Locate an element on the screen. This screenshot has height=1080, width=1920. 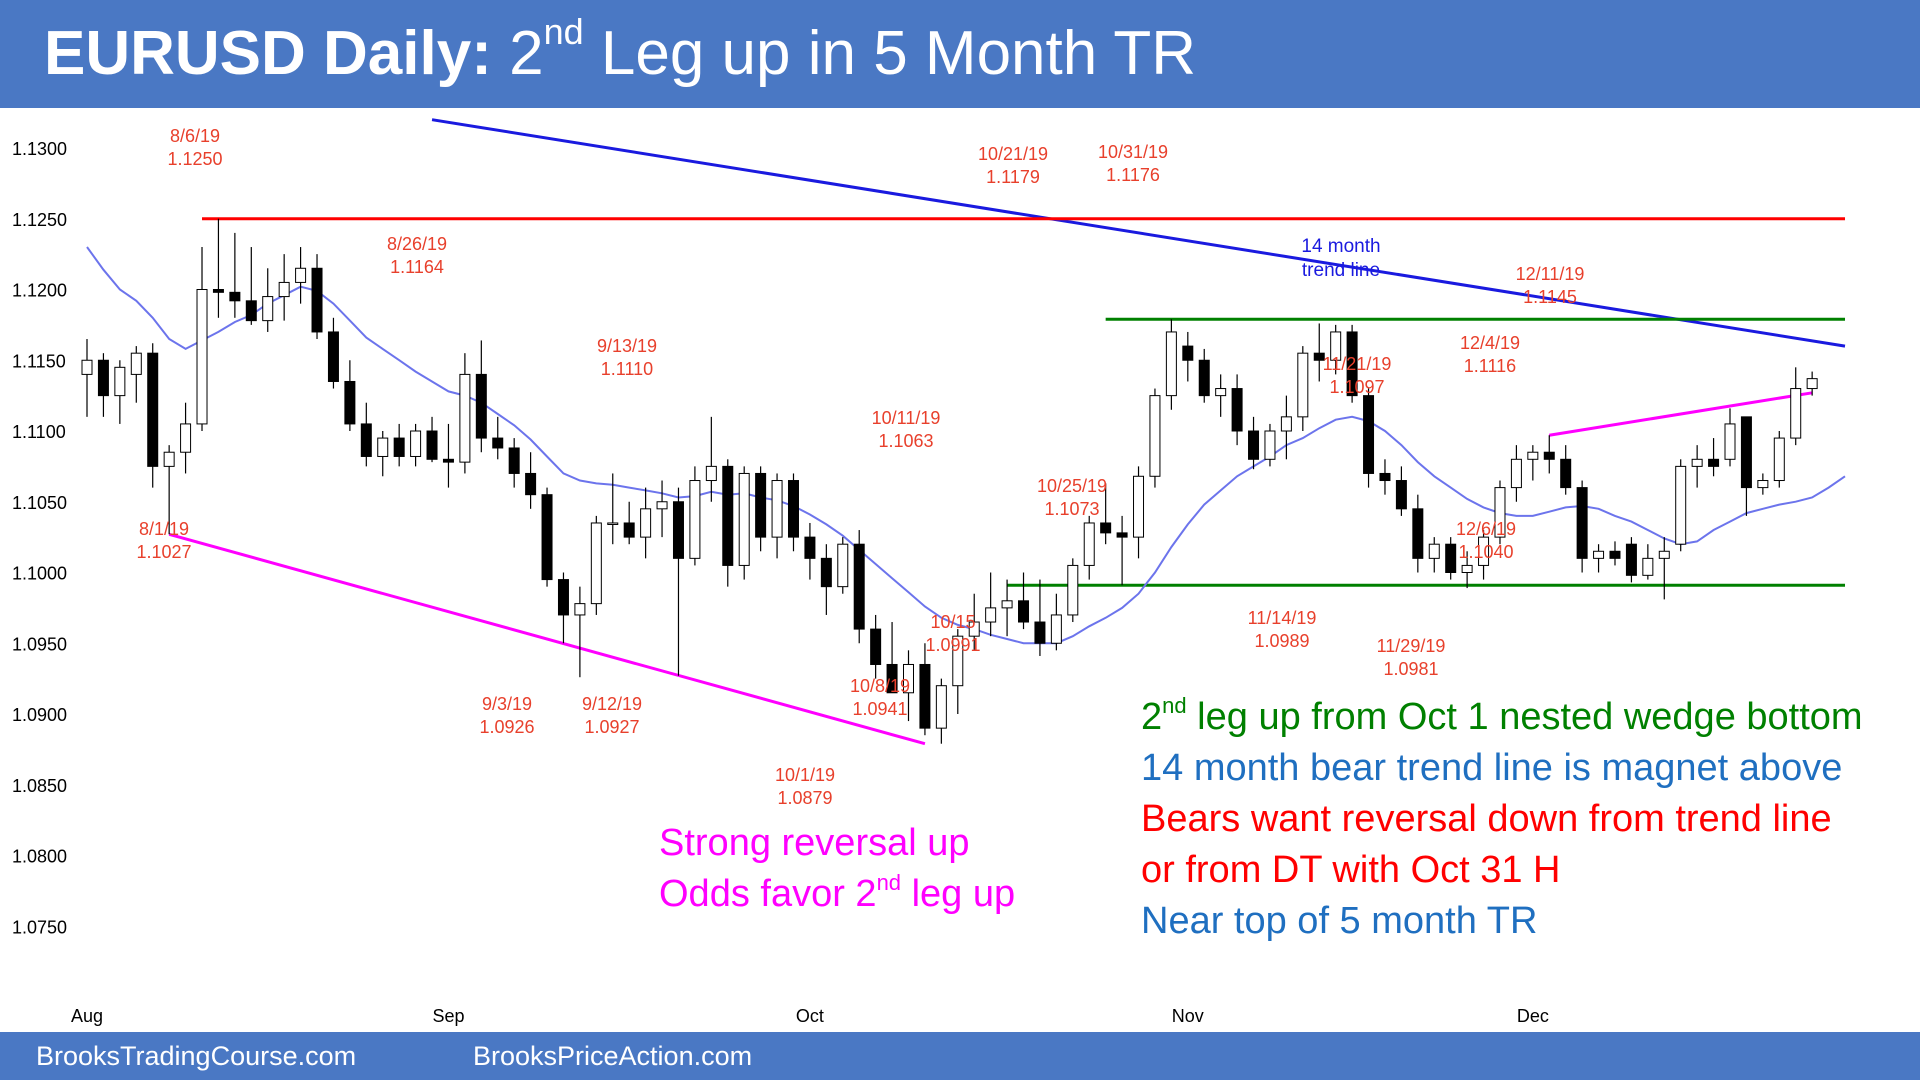
title-leg-number: 2 is located at coordinates (526, 53).